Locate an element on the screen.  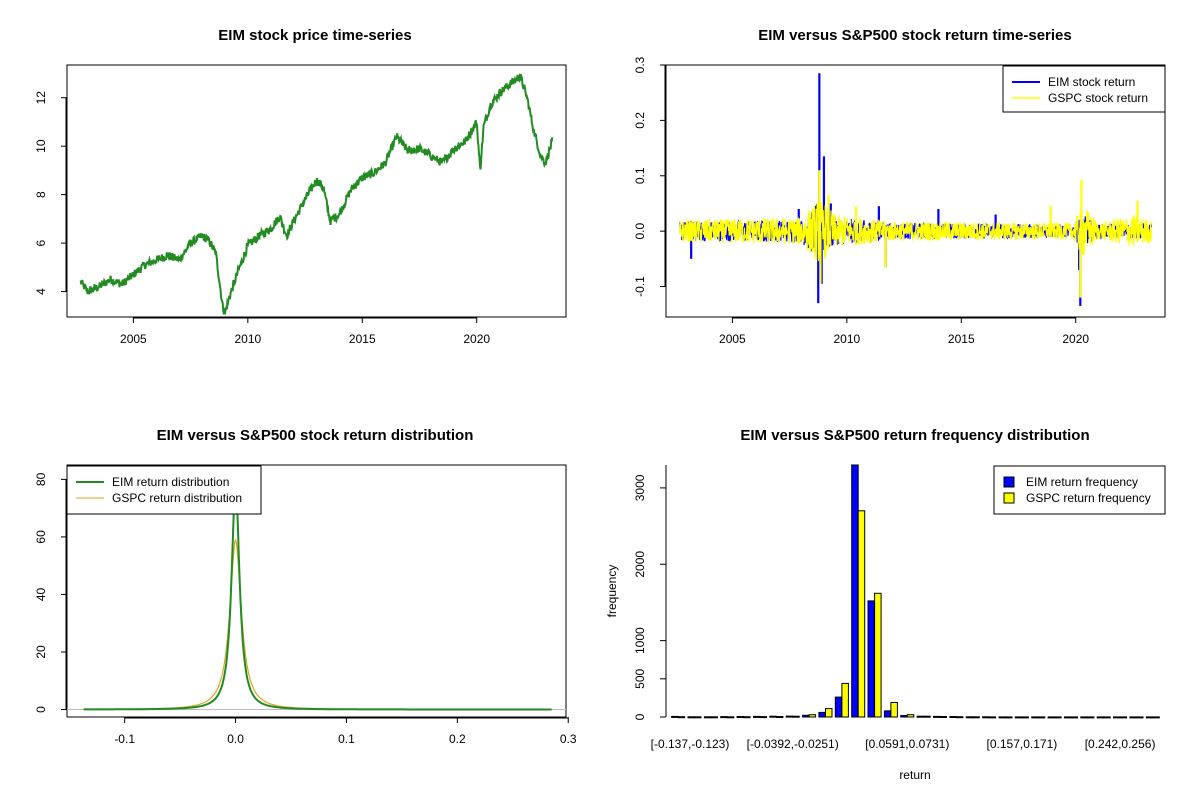
frequency-legend-eim-label: EIM return frequency is located at coordinates (1082, 482).